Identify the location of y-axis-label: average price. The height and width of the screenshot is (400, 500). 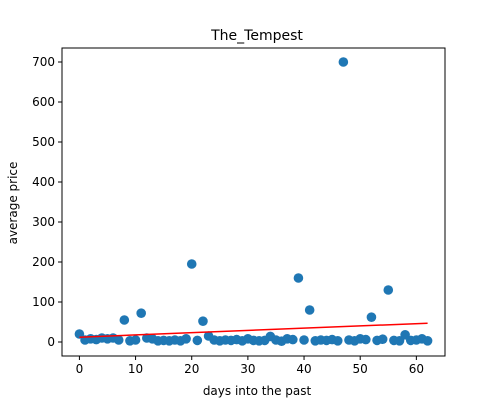
(13, 203).